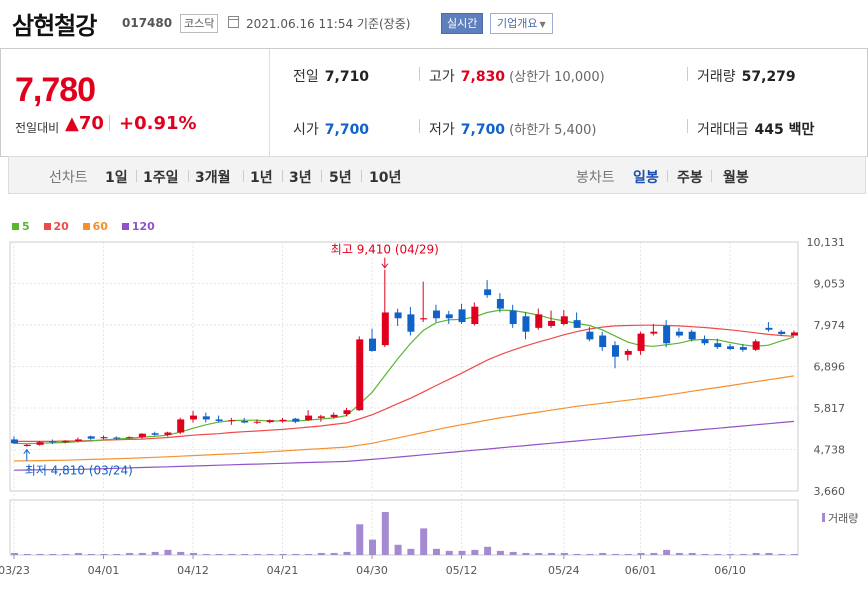 Image resolution: width=868 pixels, height=591 pixels. What do you see at coordinates (646, 178) in the screenshot?
I see `tab-daily: 일봉` at bounding box center [646, 178].